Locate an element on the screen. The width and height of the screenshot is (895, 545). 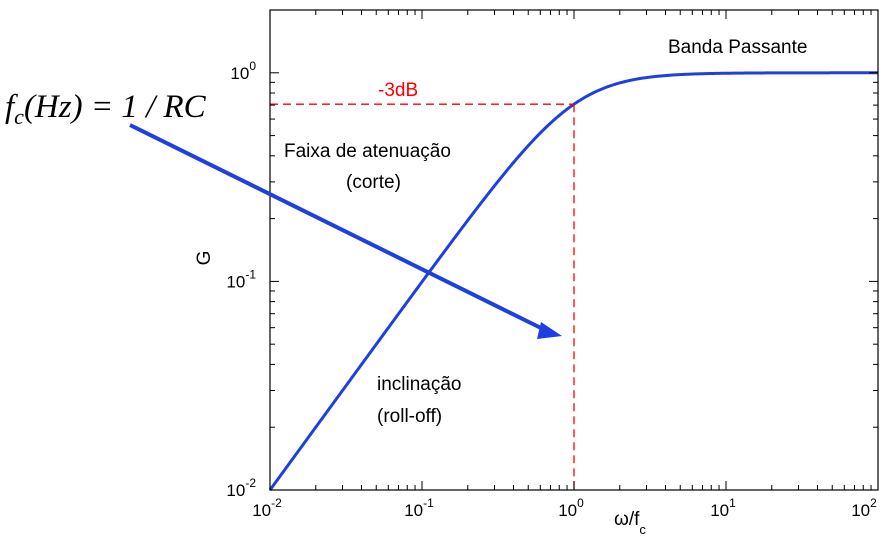
y-tick-label: 10⁰ is located at coordinates (243, 71).